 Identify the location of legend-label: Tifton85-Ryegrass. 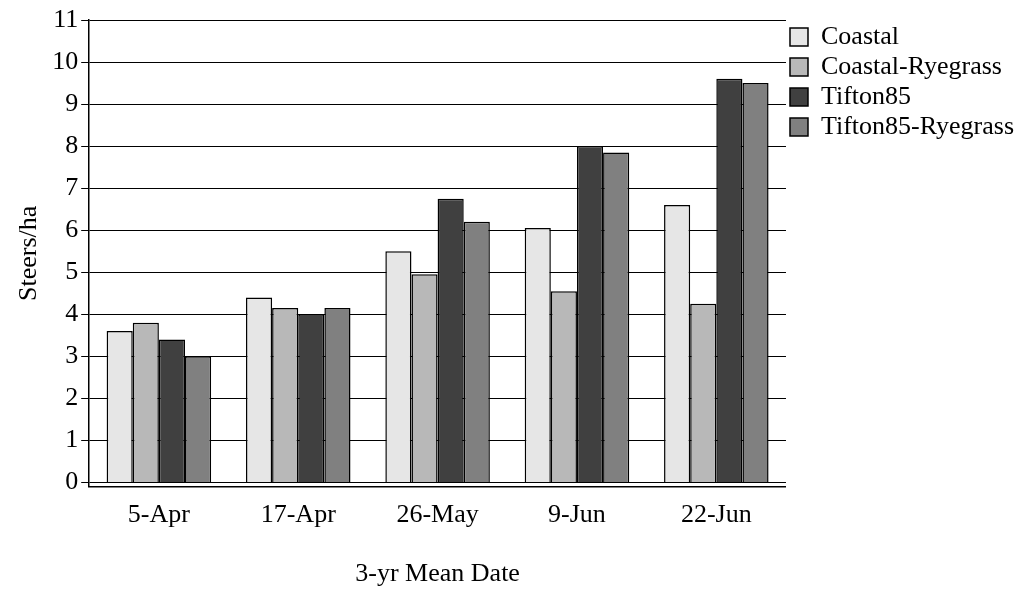
(917, 125).